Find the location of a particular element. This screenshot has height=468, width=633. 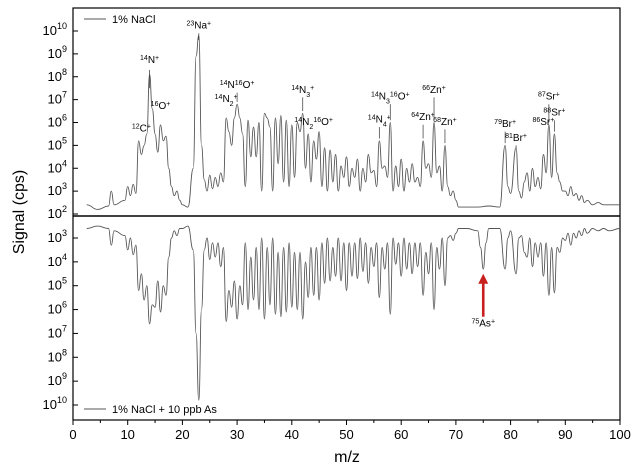

x-tick-label: 80 is located at coordinates (510, 434).